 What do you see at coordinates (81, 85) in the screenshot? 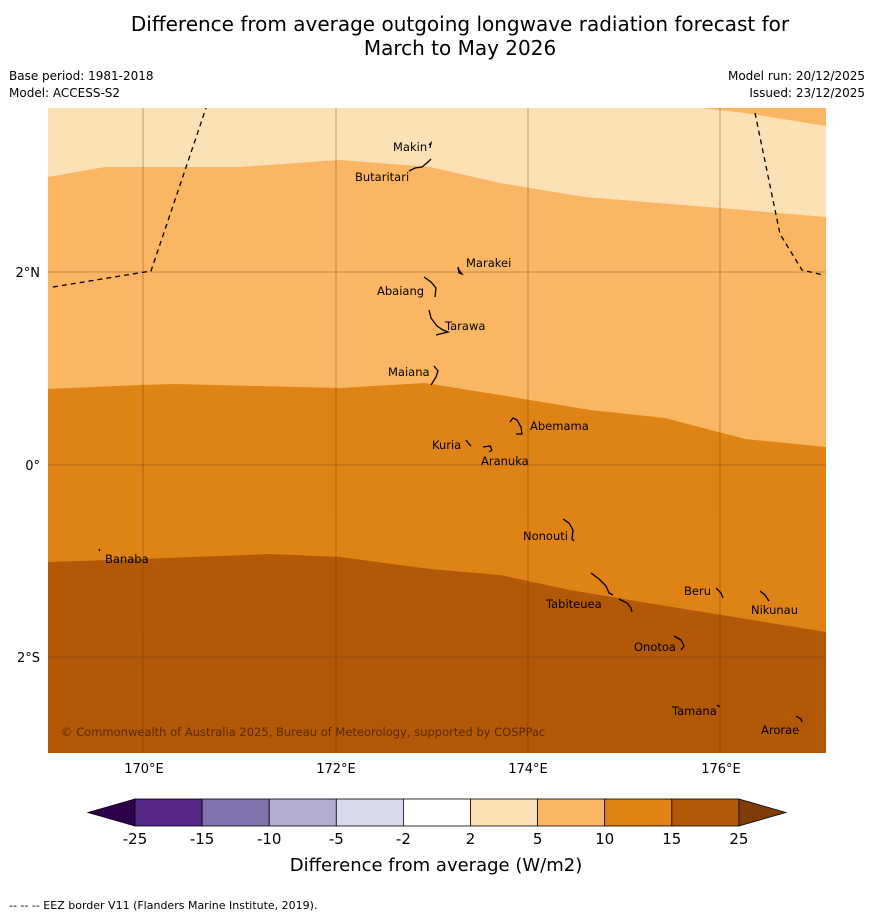
I see `meta-left: Base period: 1981-2018 Model: ACCESS-S2` at bounding box center [81, 85].